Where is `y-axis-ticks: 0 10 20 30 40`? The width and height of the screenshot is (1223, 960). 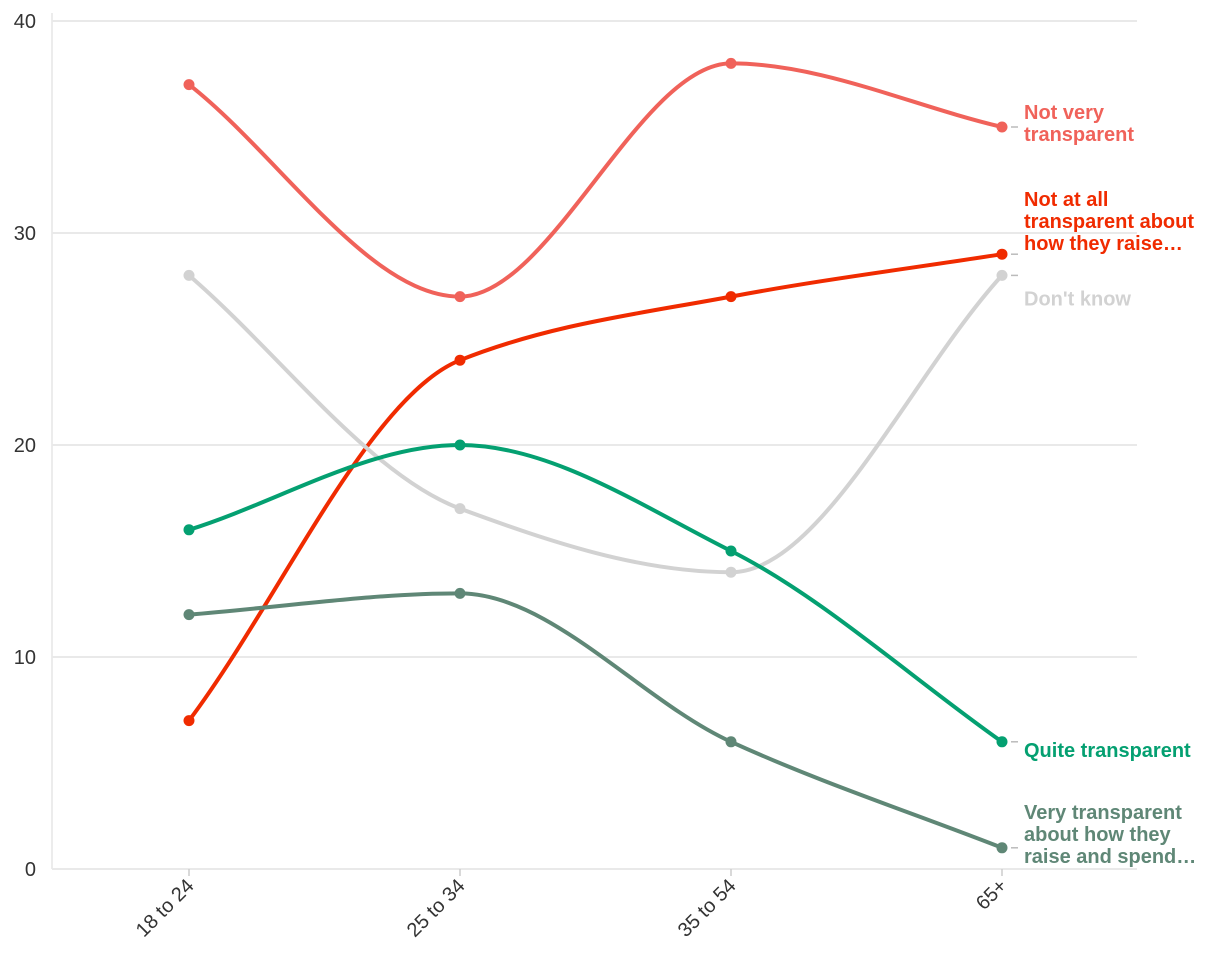 y-axis-ticks: 0 10 20 30 40 is located at coordinates (25, 446).